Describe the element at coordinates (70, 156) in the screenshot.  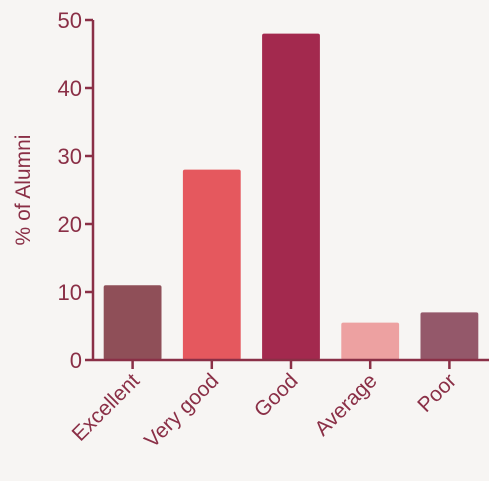
I see `y-tick-label: 30` at that location.